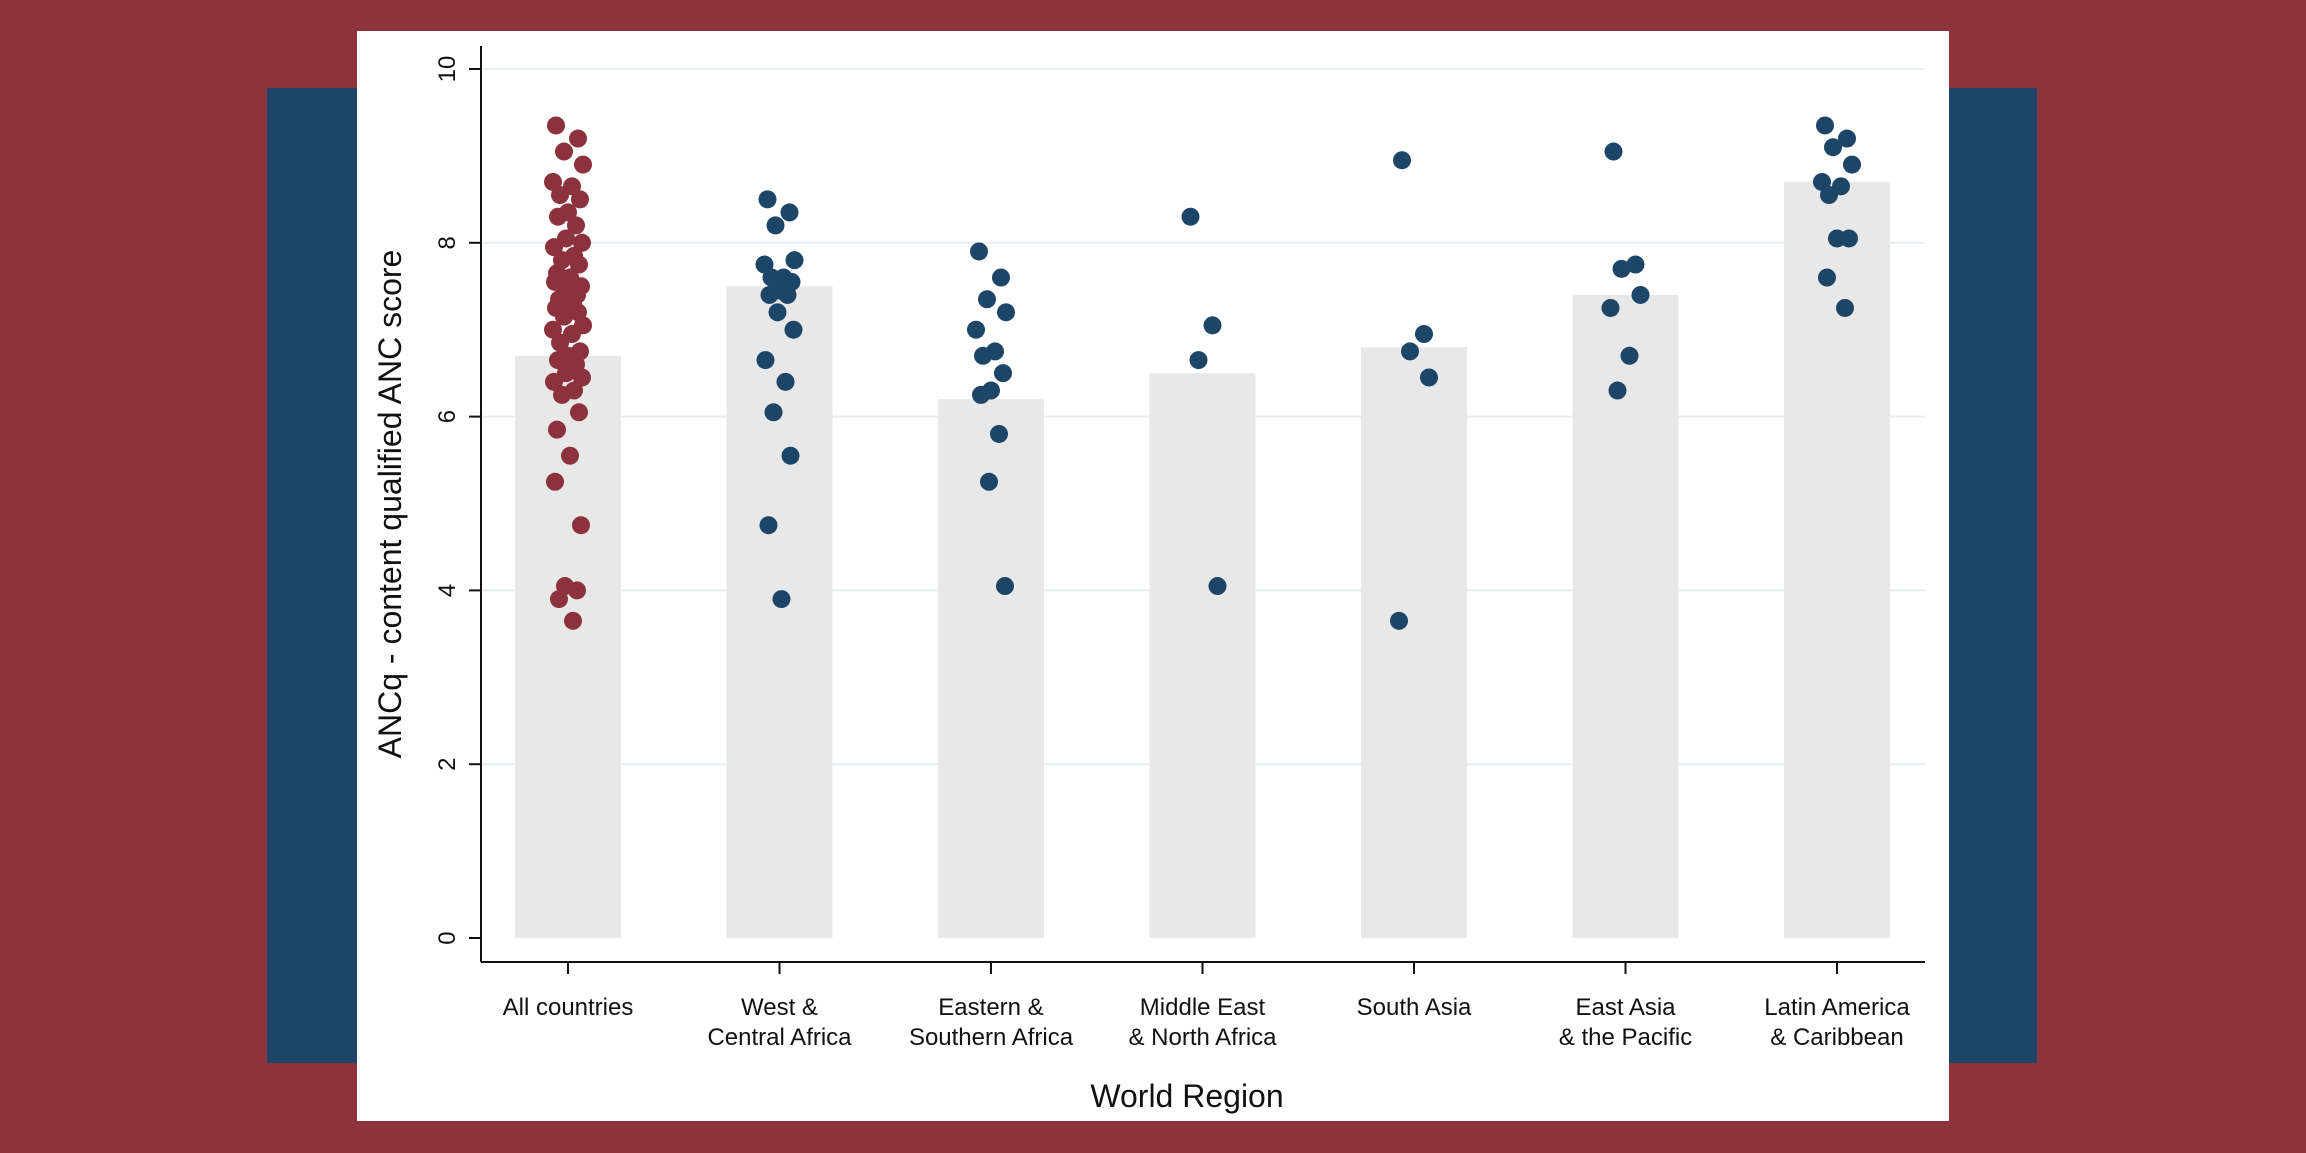 The height and width of the screenshot is (1153, 2306). I want to click on x-axis-title: World Region, so click(1186, 1096).